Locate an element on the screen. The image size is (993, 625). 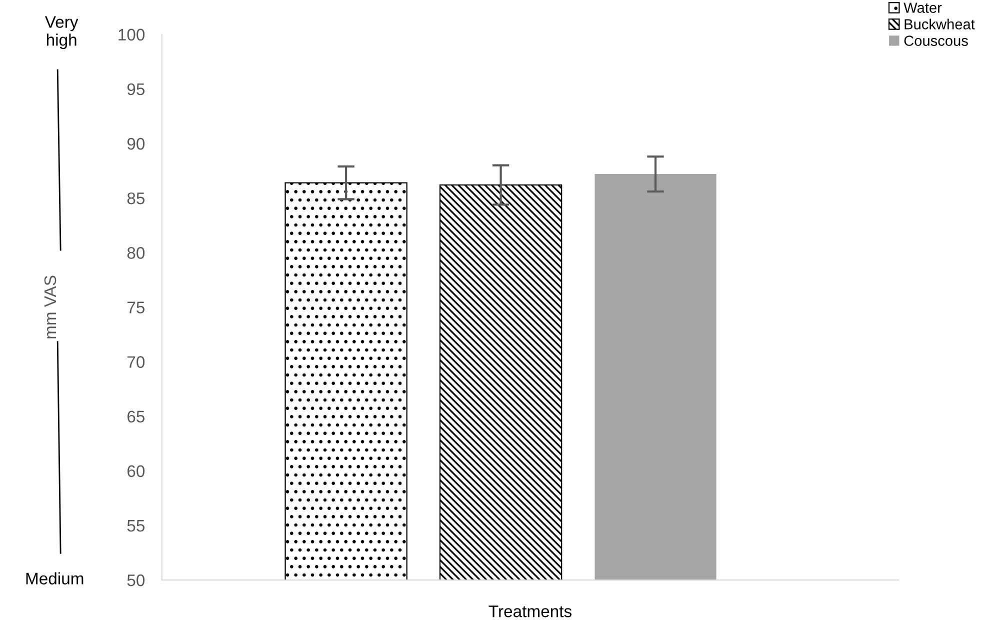
text: Very high is located at coordinates (61, 33).